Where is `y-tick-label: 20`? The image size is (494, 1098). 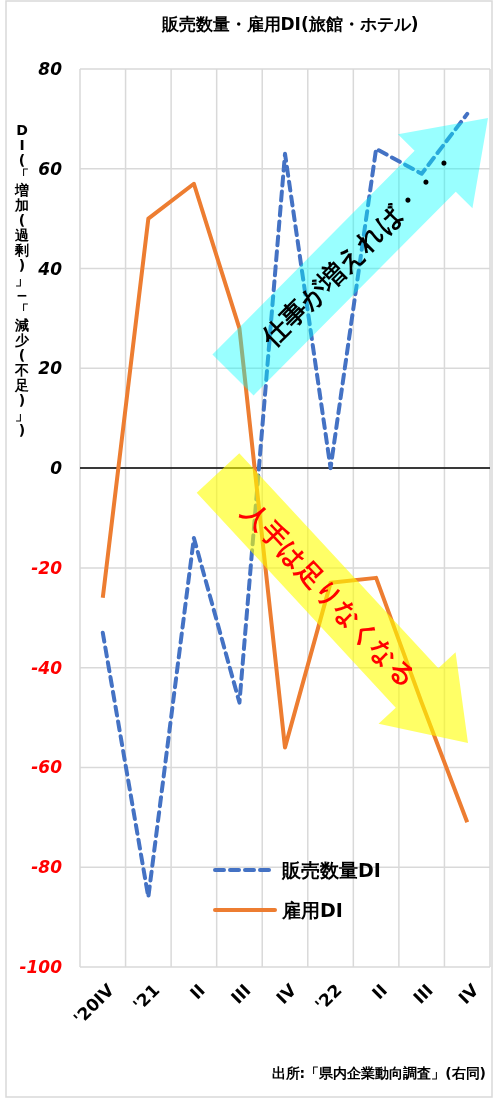 y-tick-label: 20 is located at coordinates (50, 368).